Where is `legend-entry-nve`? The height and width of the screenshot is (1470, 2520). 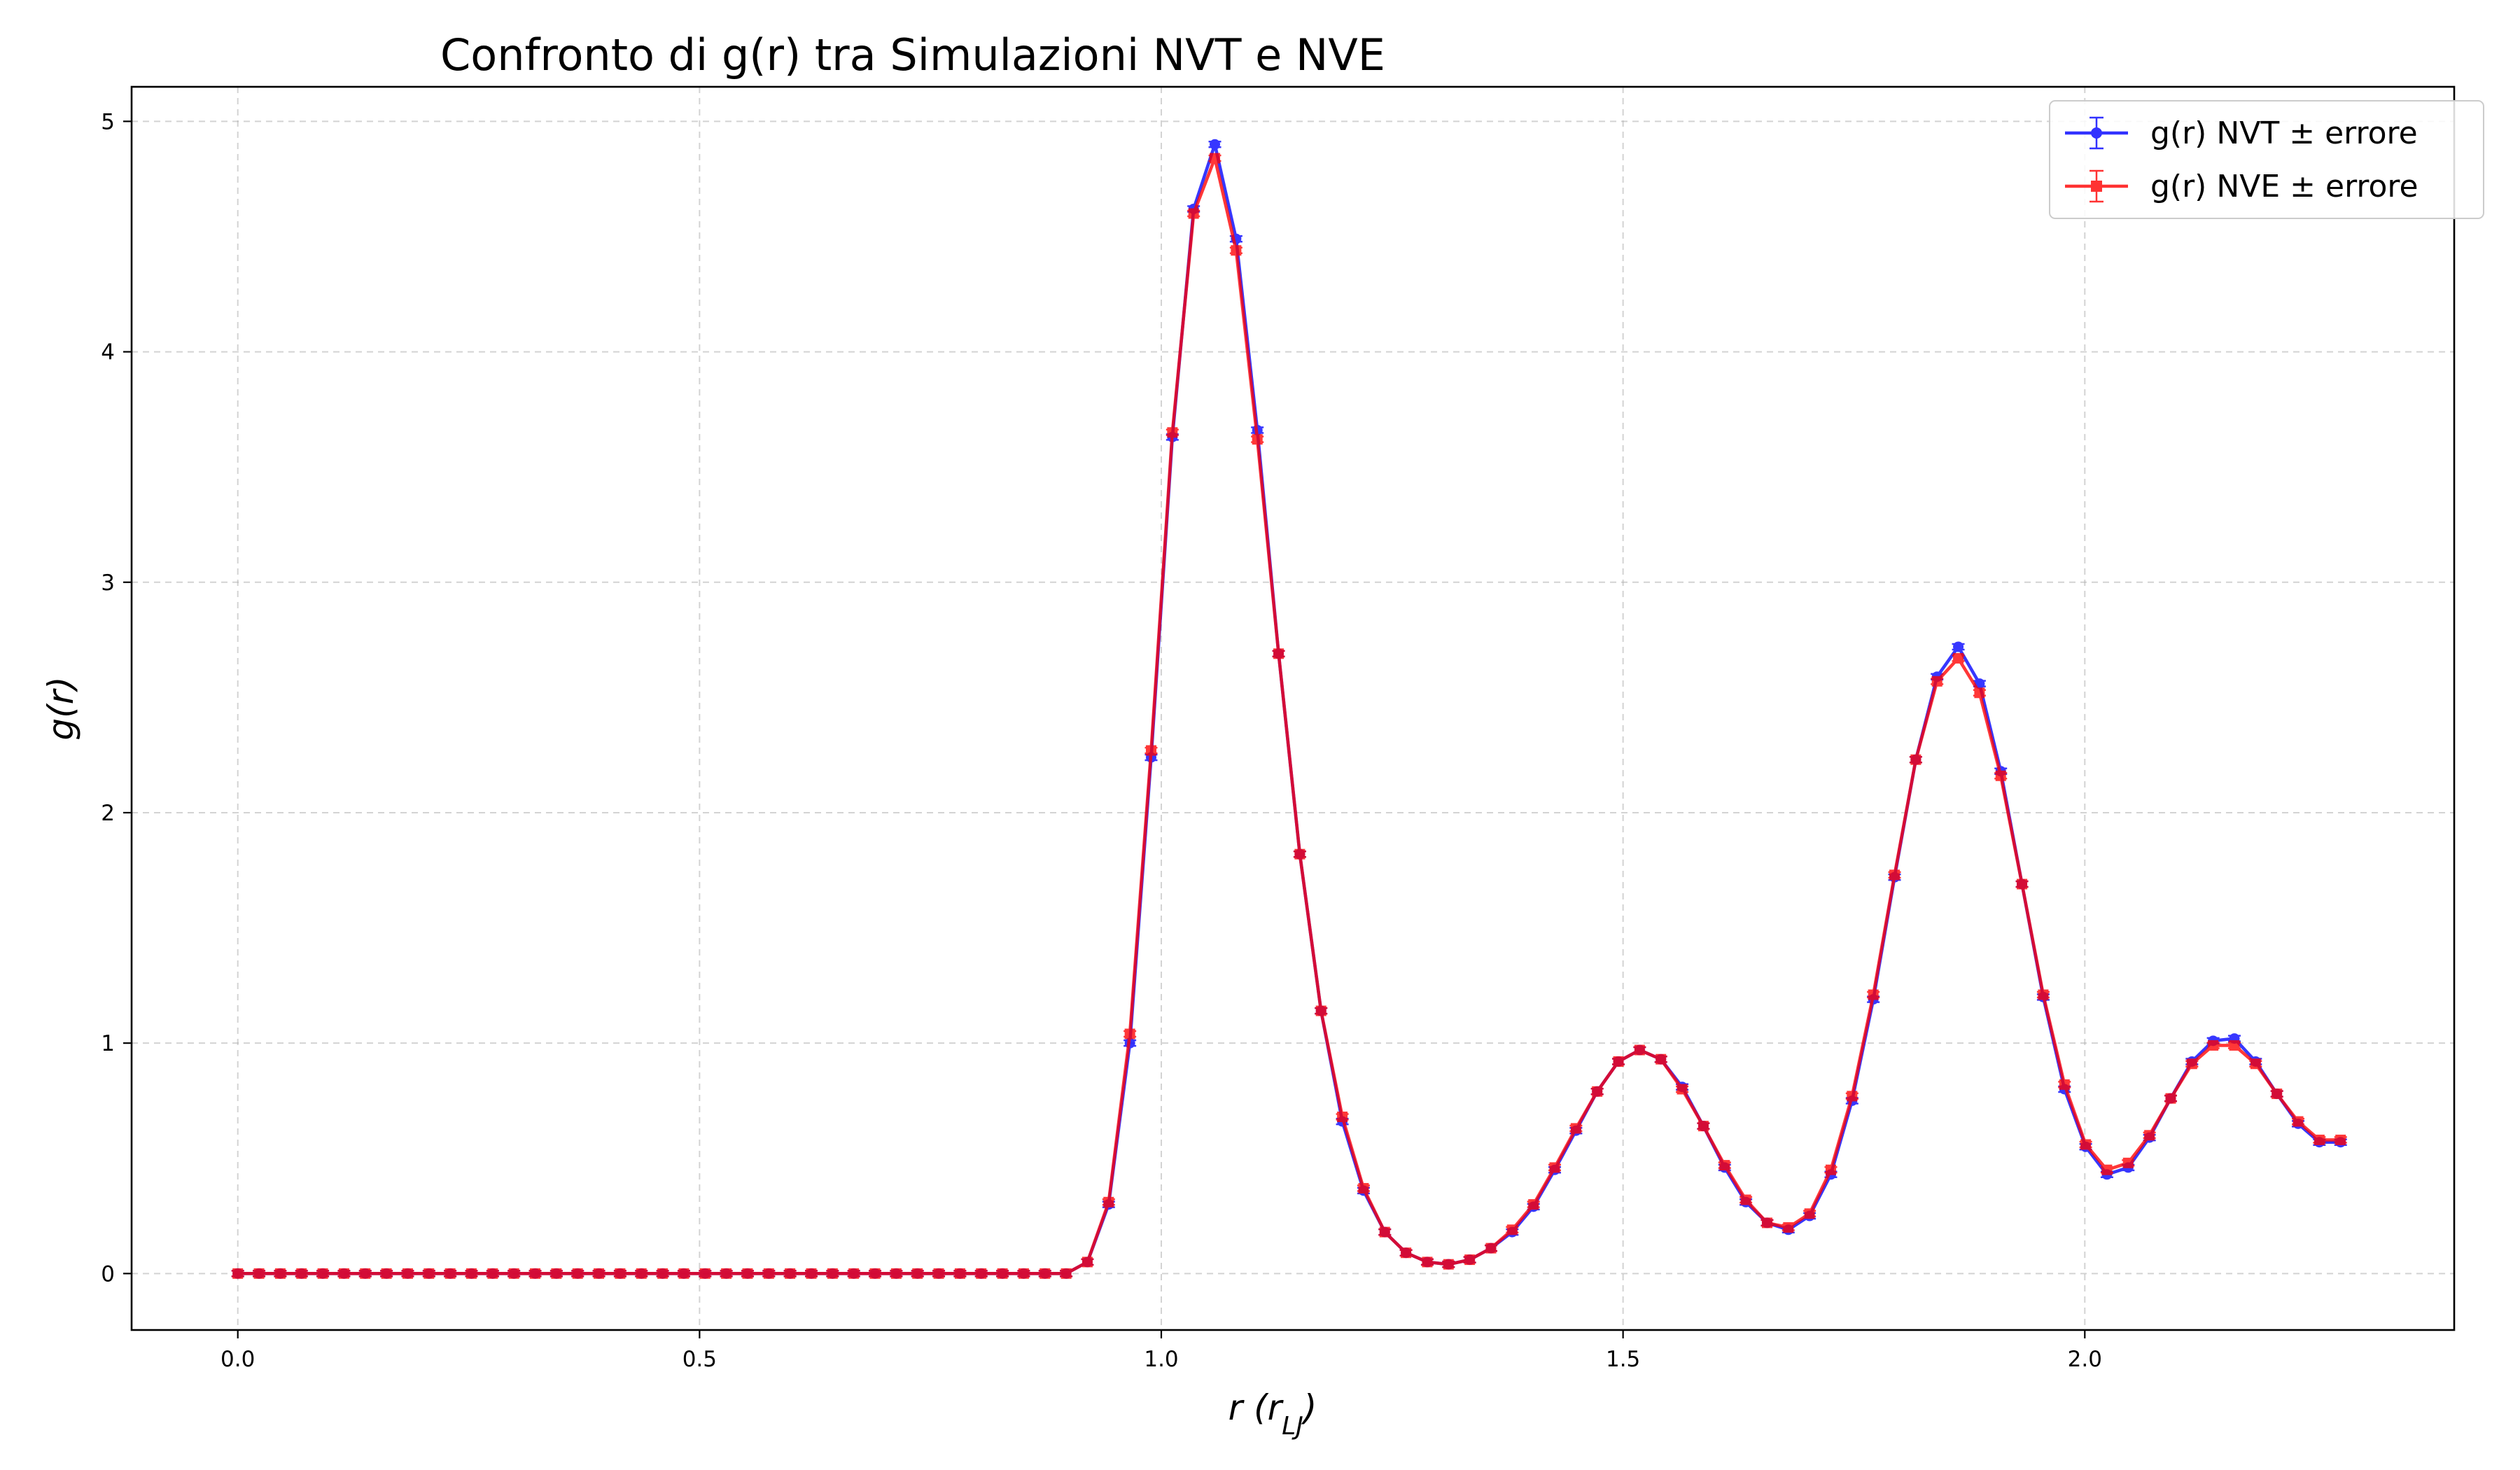 legend-entry-nve is located at coordinates (2096, 186).